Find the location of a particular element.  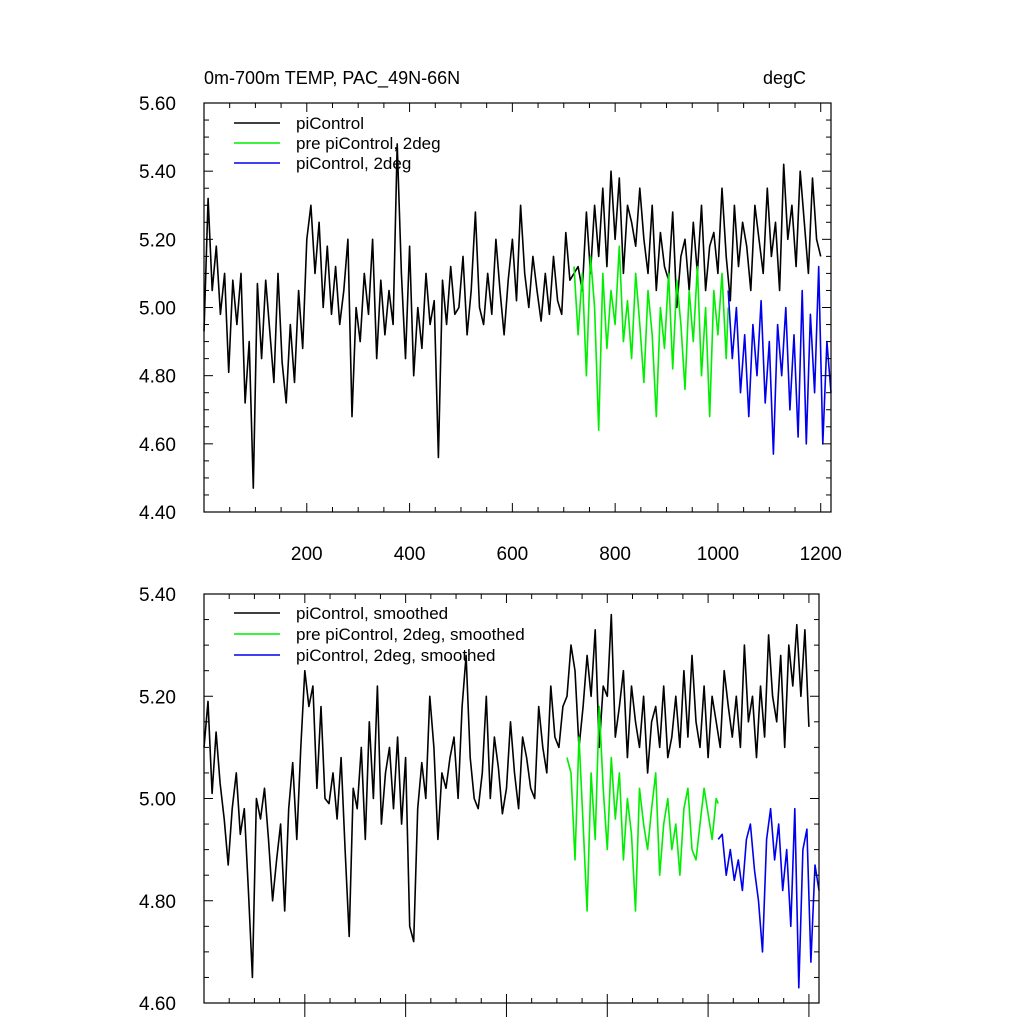

y-tick-label: 4.40 is located at coordinates (157, 513).